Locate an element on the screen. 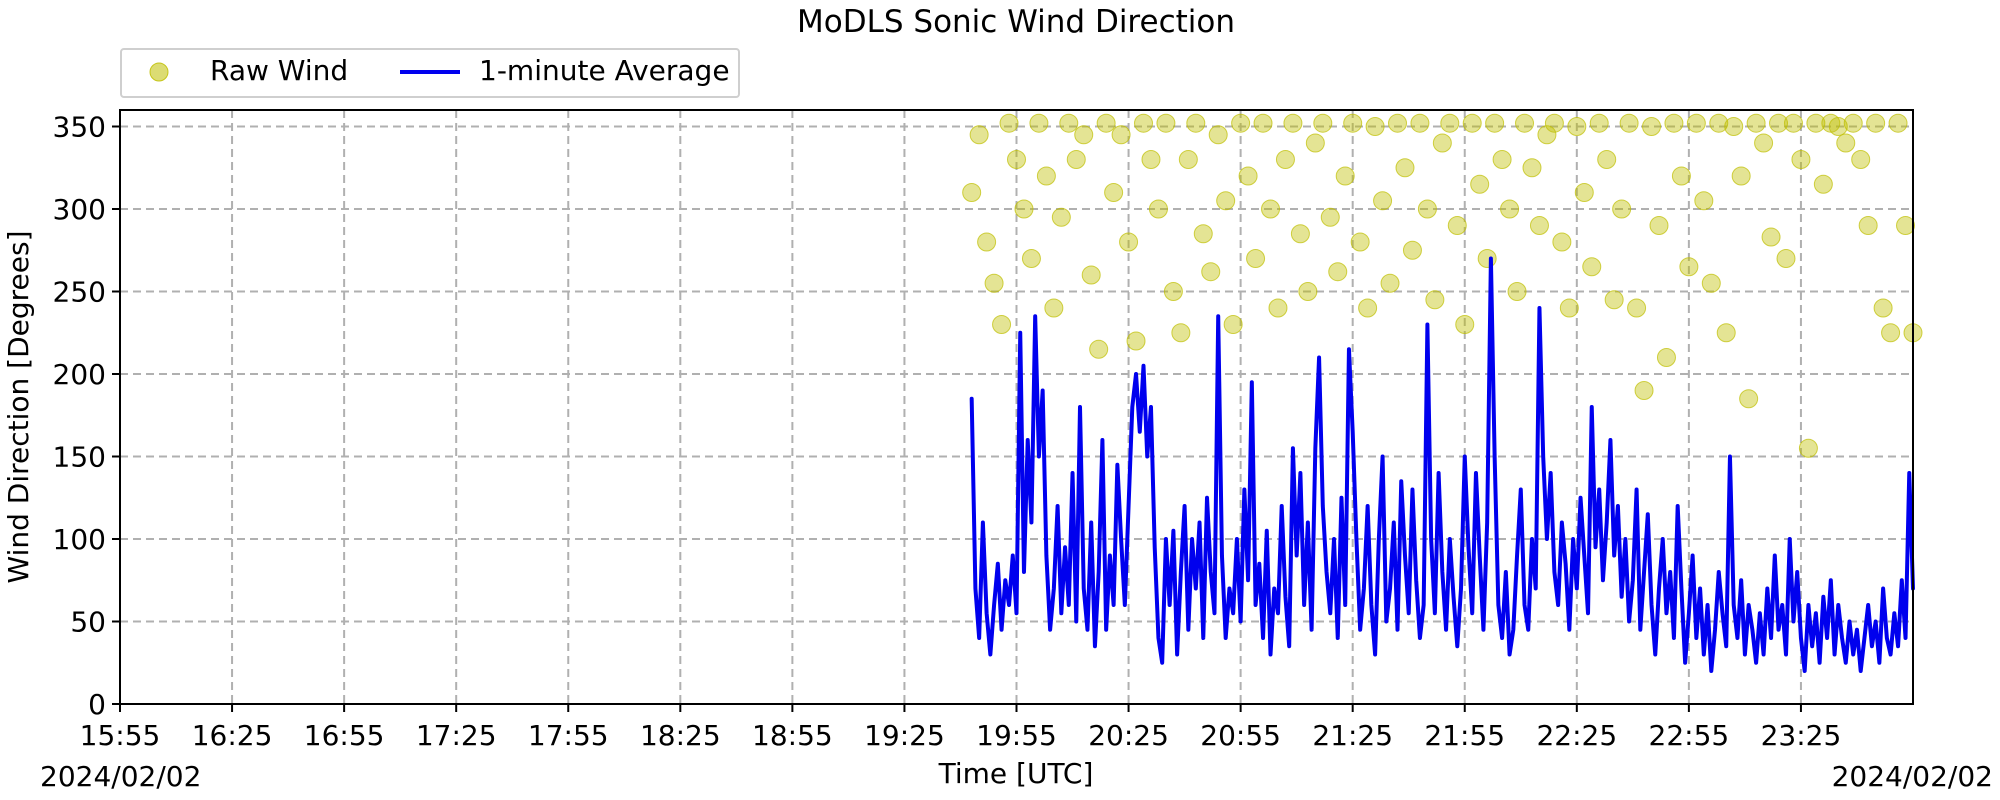  y-tick-label: 300 is located at coordinates (79, 209).